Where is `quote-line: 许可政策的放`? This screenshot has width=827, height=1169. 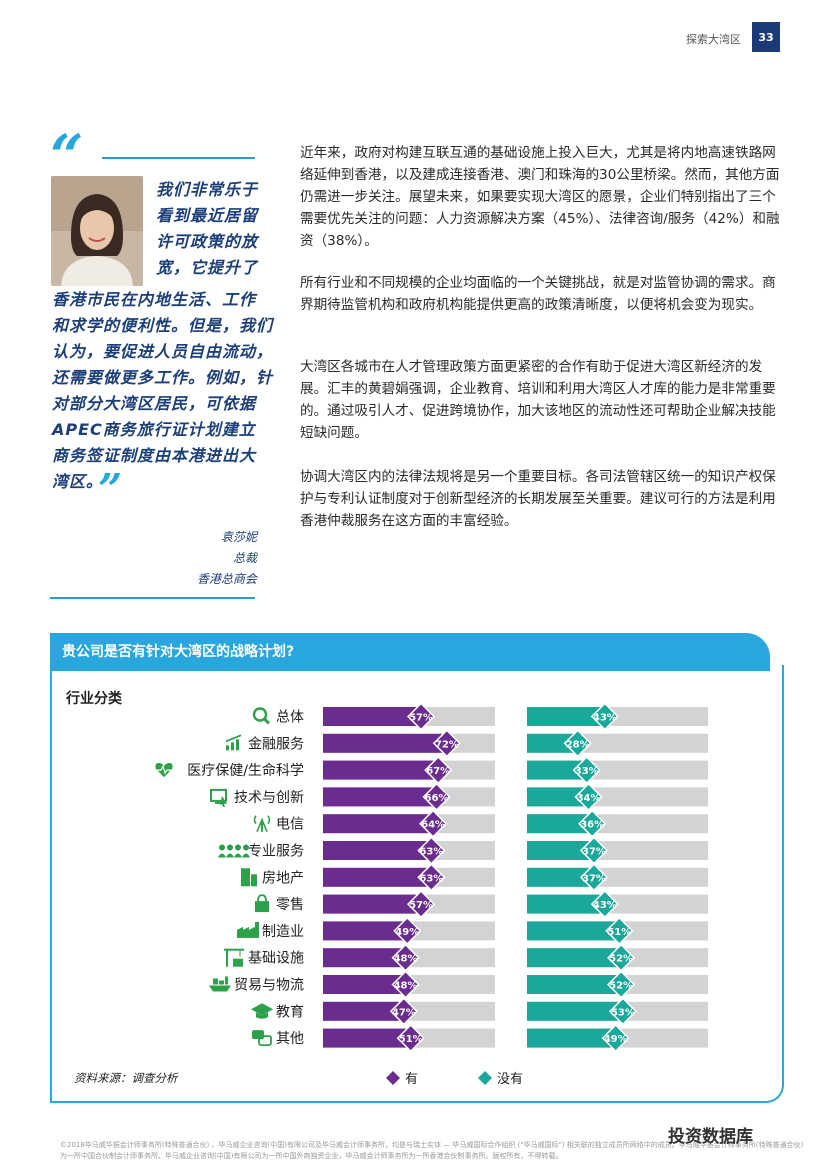 quote-line: 许可政策的放 is located at coordinates (206, 241).